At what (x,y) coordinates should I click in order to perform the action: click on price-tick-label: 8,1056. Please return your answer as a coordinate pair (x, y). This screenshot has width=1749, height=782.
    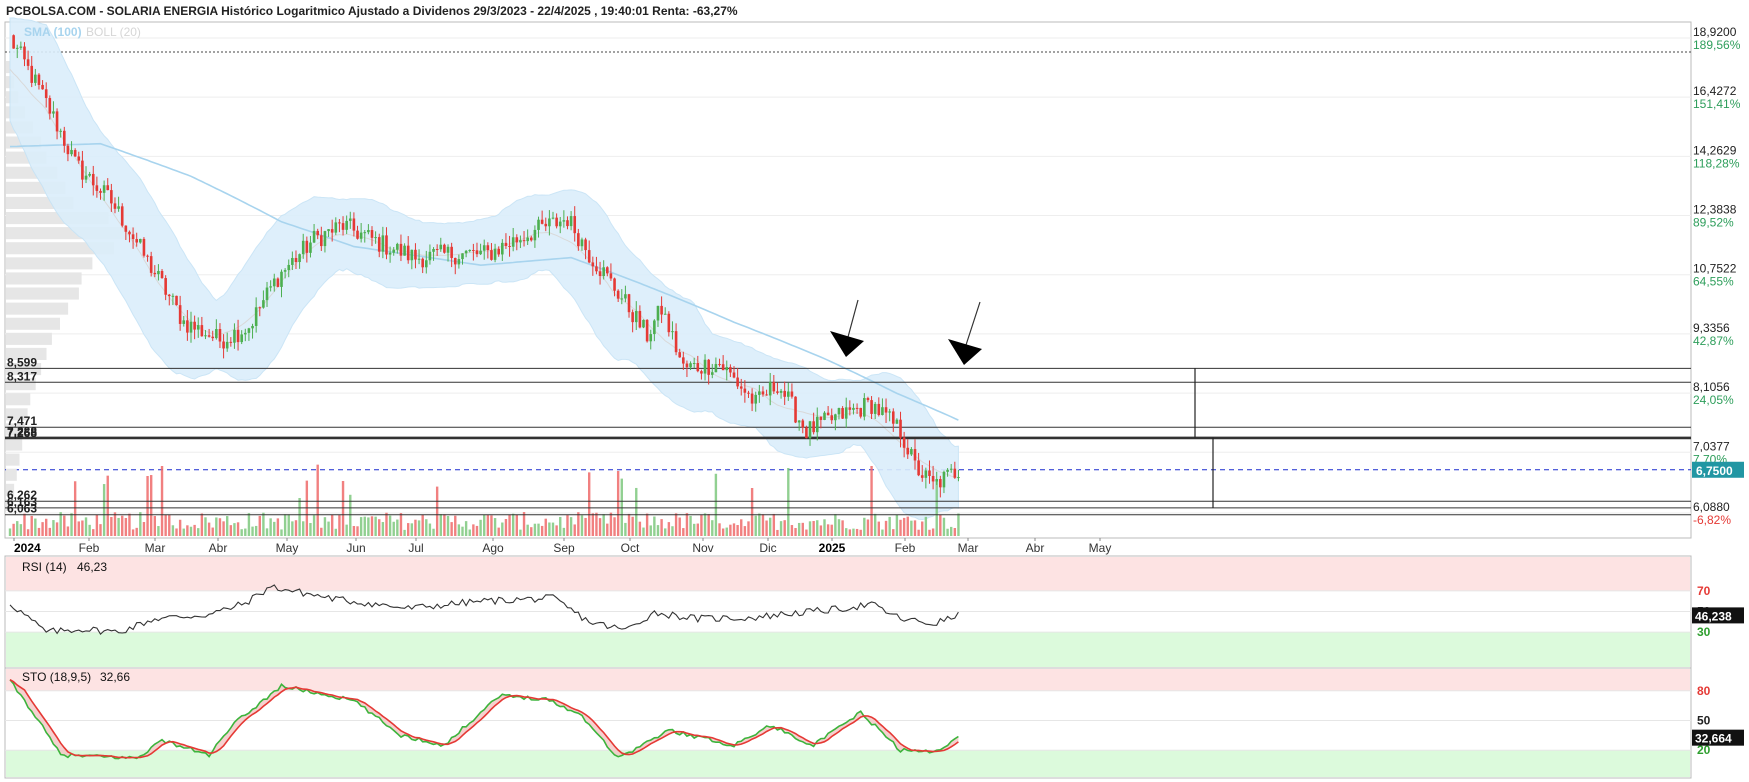
    Looking at the image, I should click on (1711, 387).